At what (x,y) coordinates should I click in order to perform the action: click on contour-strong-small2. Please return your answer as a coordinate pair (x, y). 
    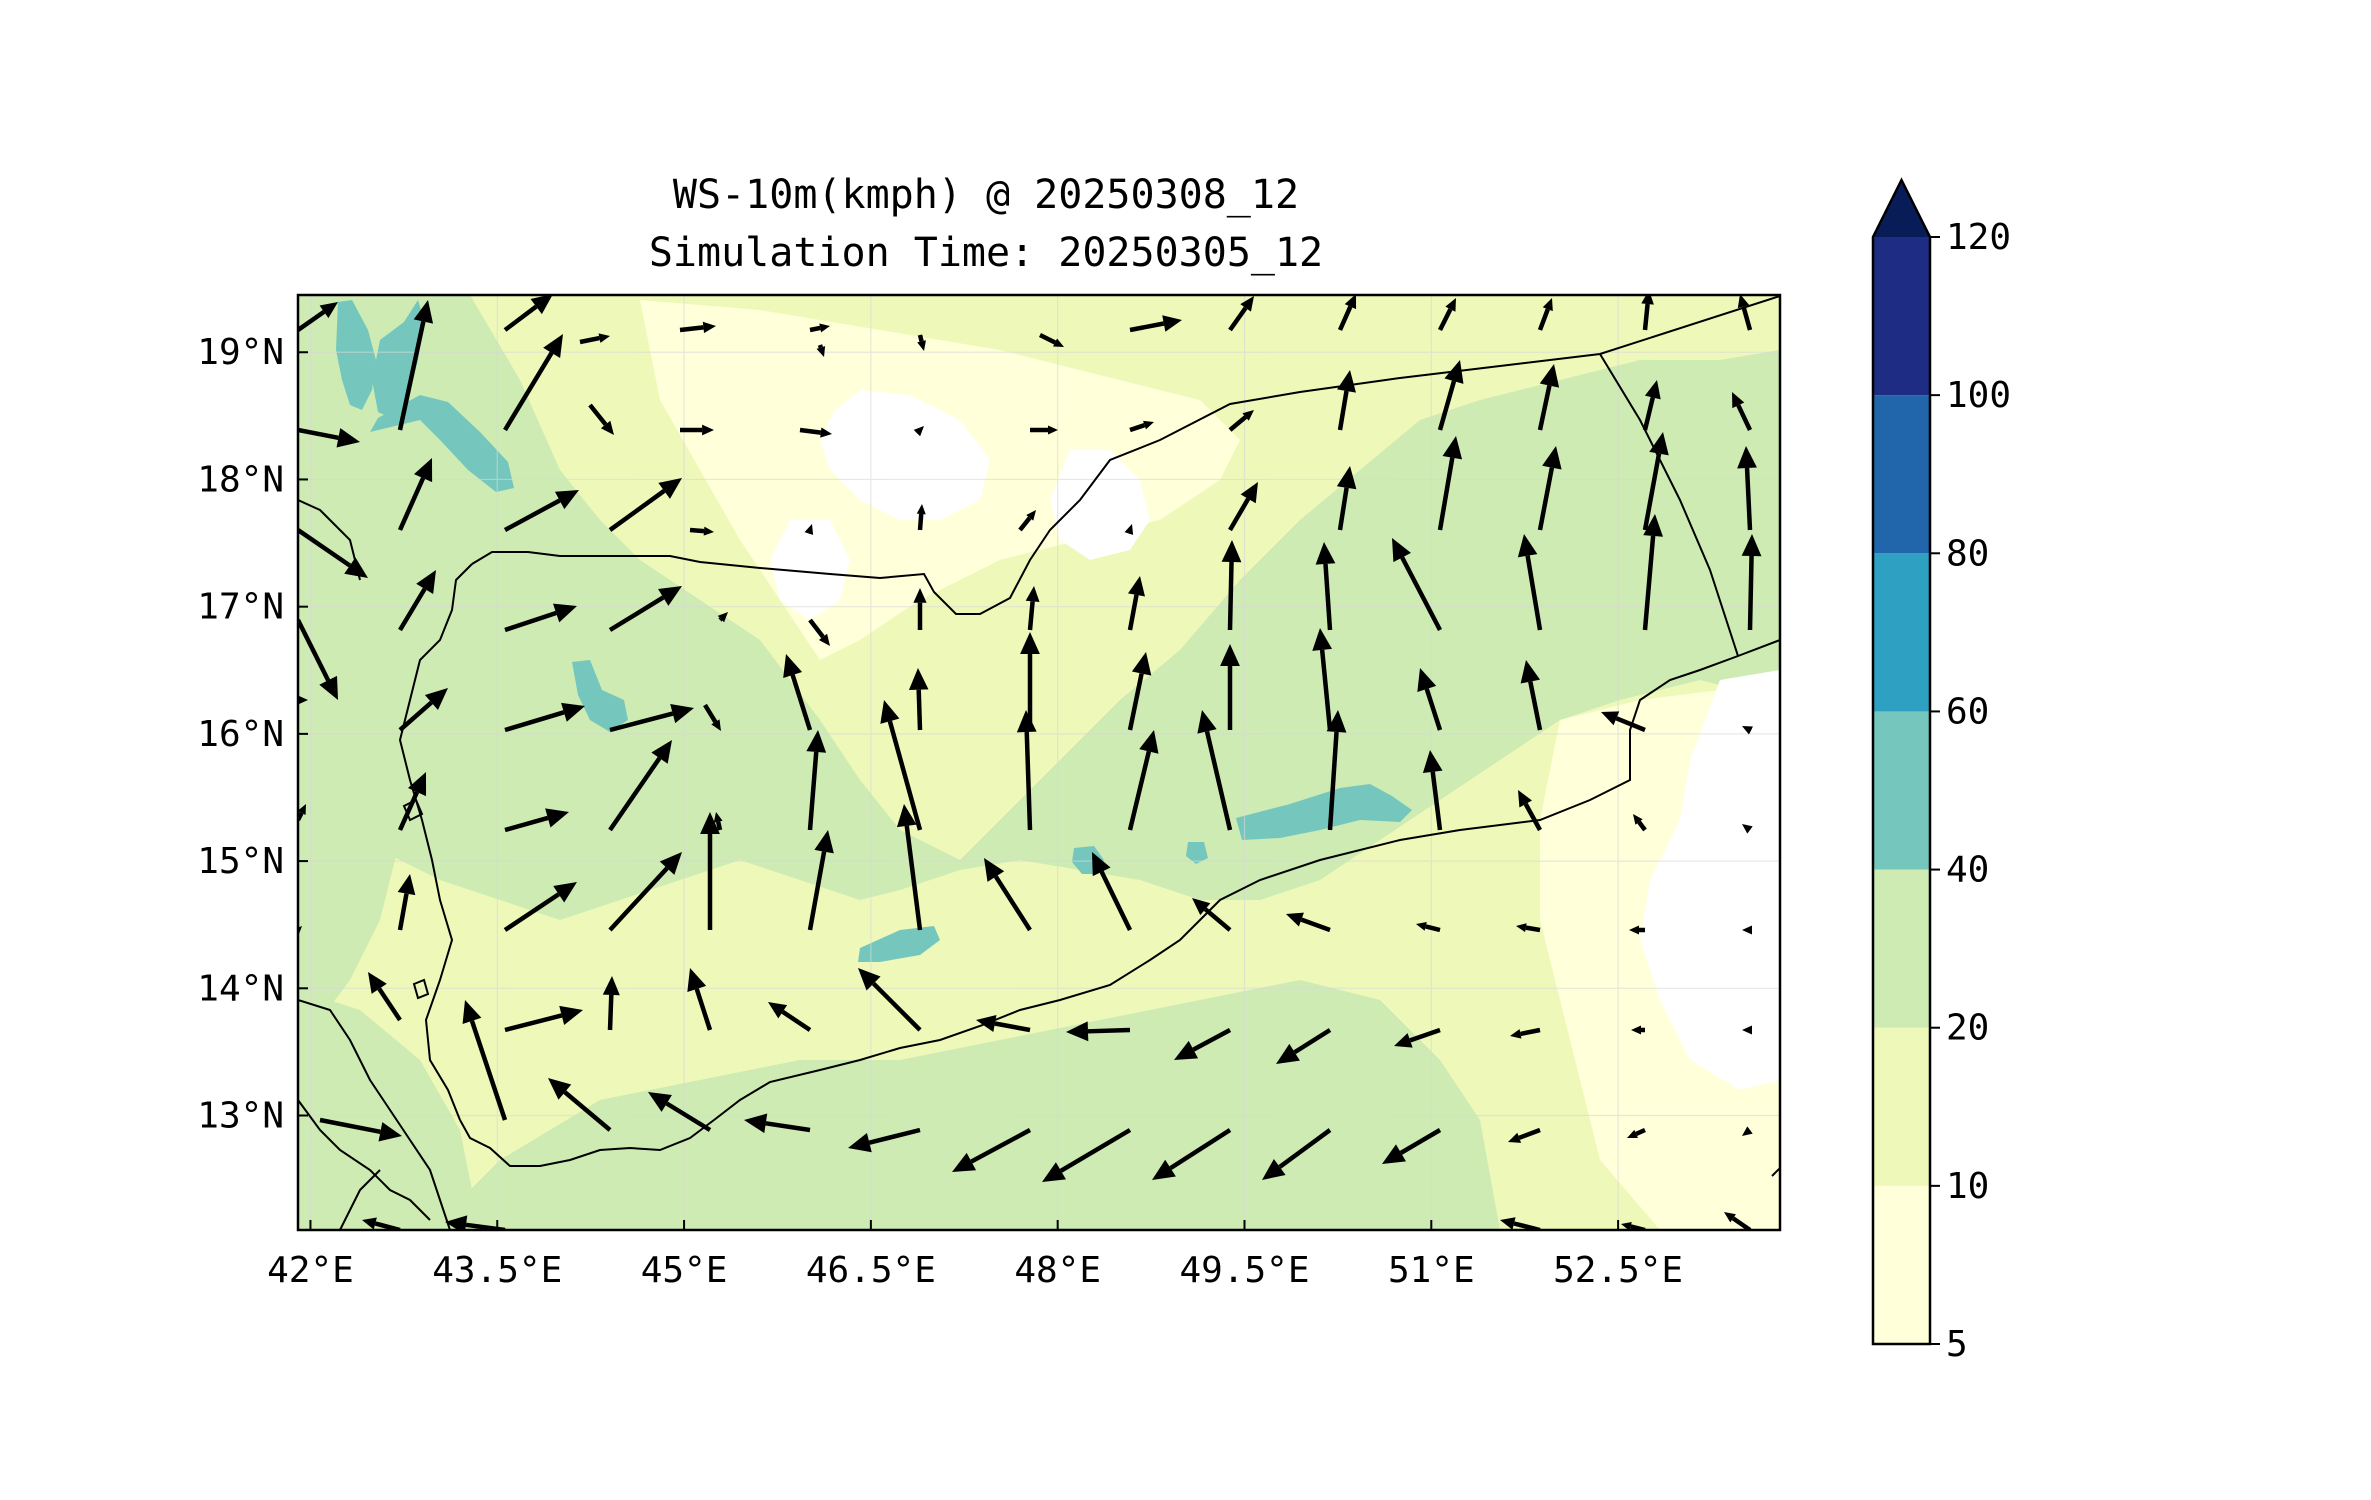
    Looking at the image, I should click on (1197, 853).